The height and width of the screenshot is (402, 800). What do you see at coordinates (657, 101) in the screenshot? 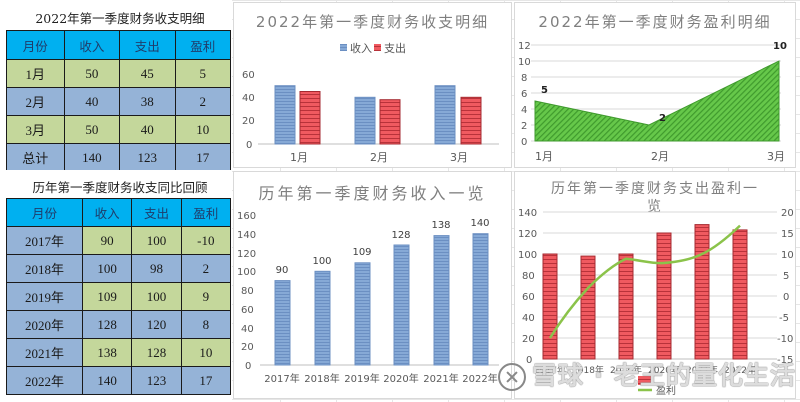
I see `profit-area` at bounding box center [657, 101].